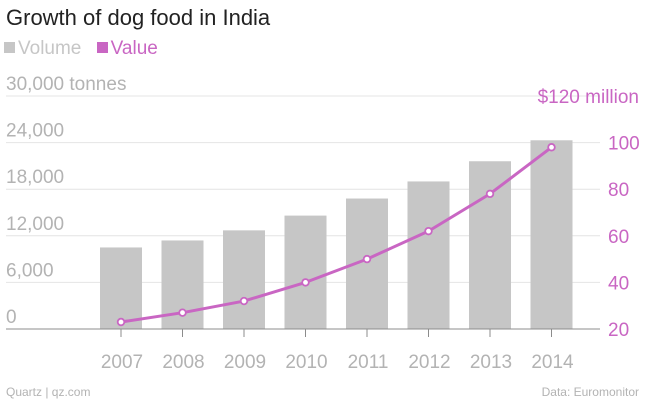 This screenshot has height=403, width=645. Describe the element at coordinates (306, 362) in the screenshot. I see `x-axis-tick-label: 2010` at that location.